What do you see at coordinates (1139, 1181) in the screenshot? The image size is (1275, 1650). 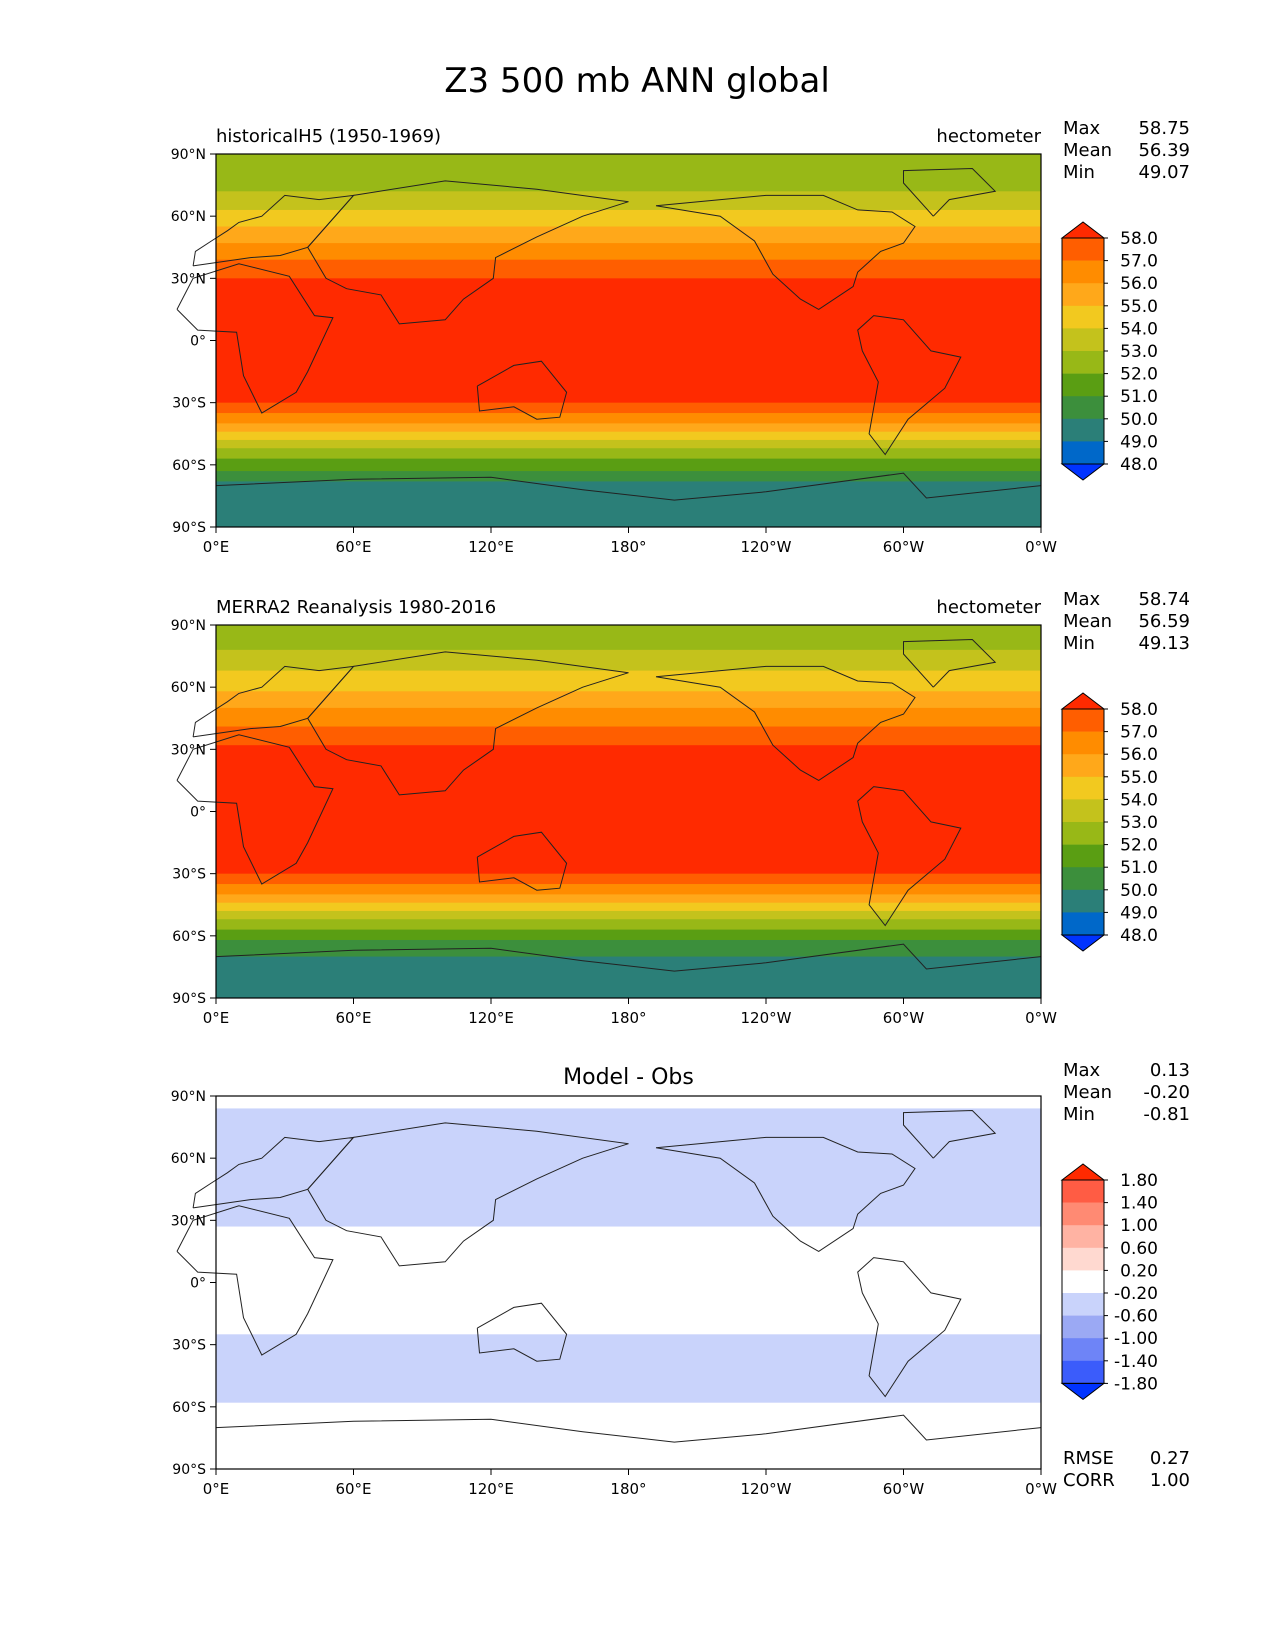 I see `colorbar-tick-label: 1.80` at bounding box center [1139, 1181].